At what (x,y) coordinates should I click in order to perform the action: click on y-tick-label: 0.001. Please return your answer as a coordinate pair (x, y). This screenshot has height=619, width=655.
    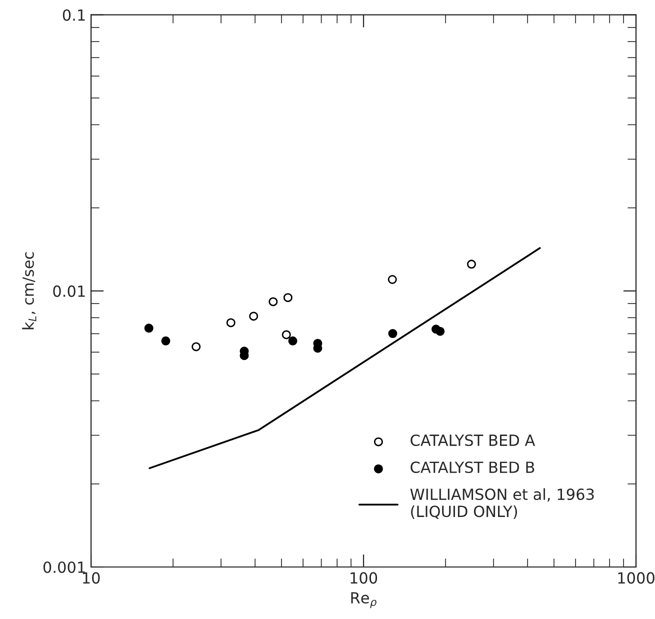
    Looking at the image, I should click on (64, 567).